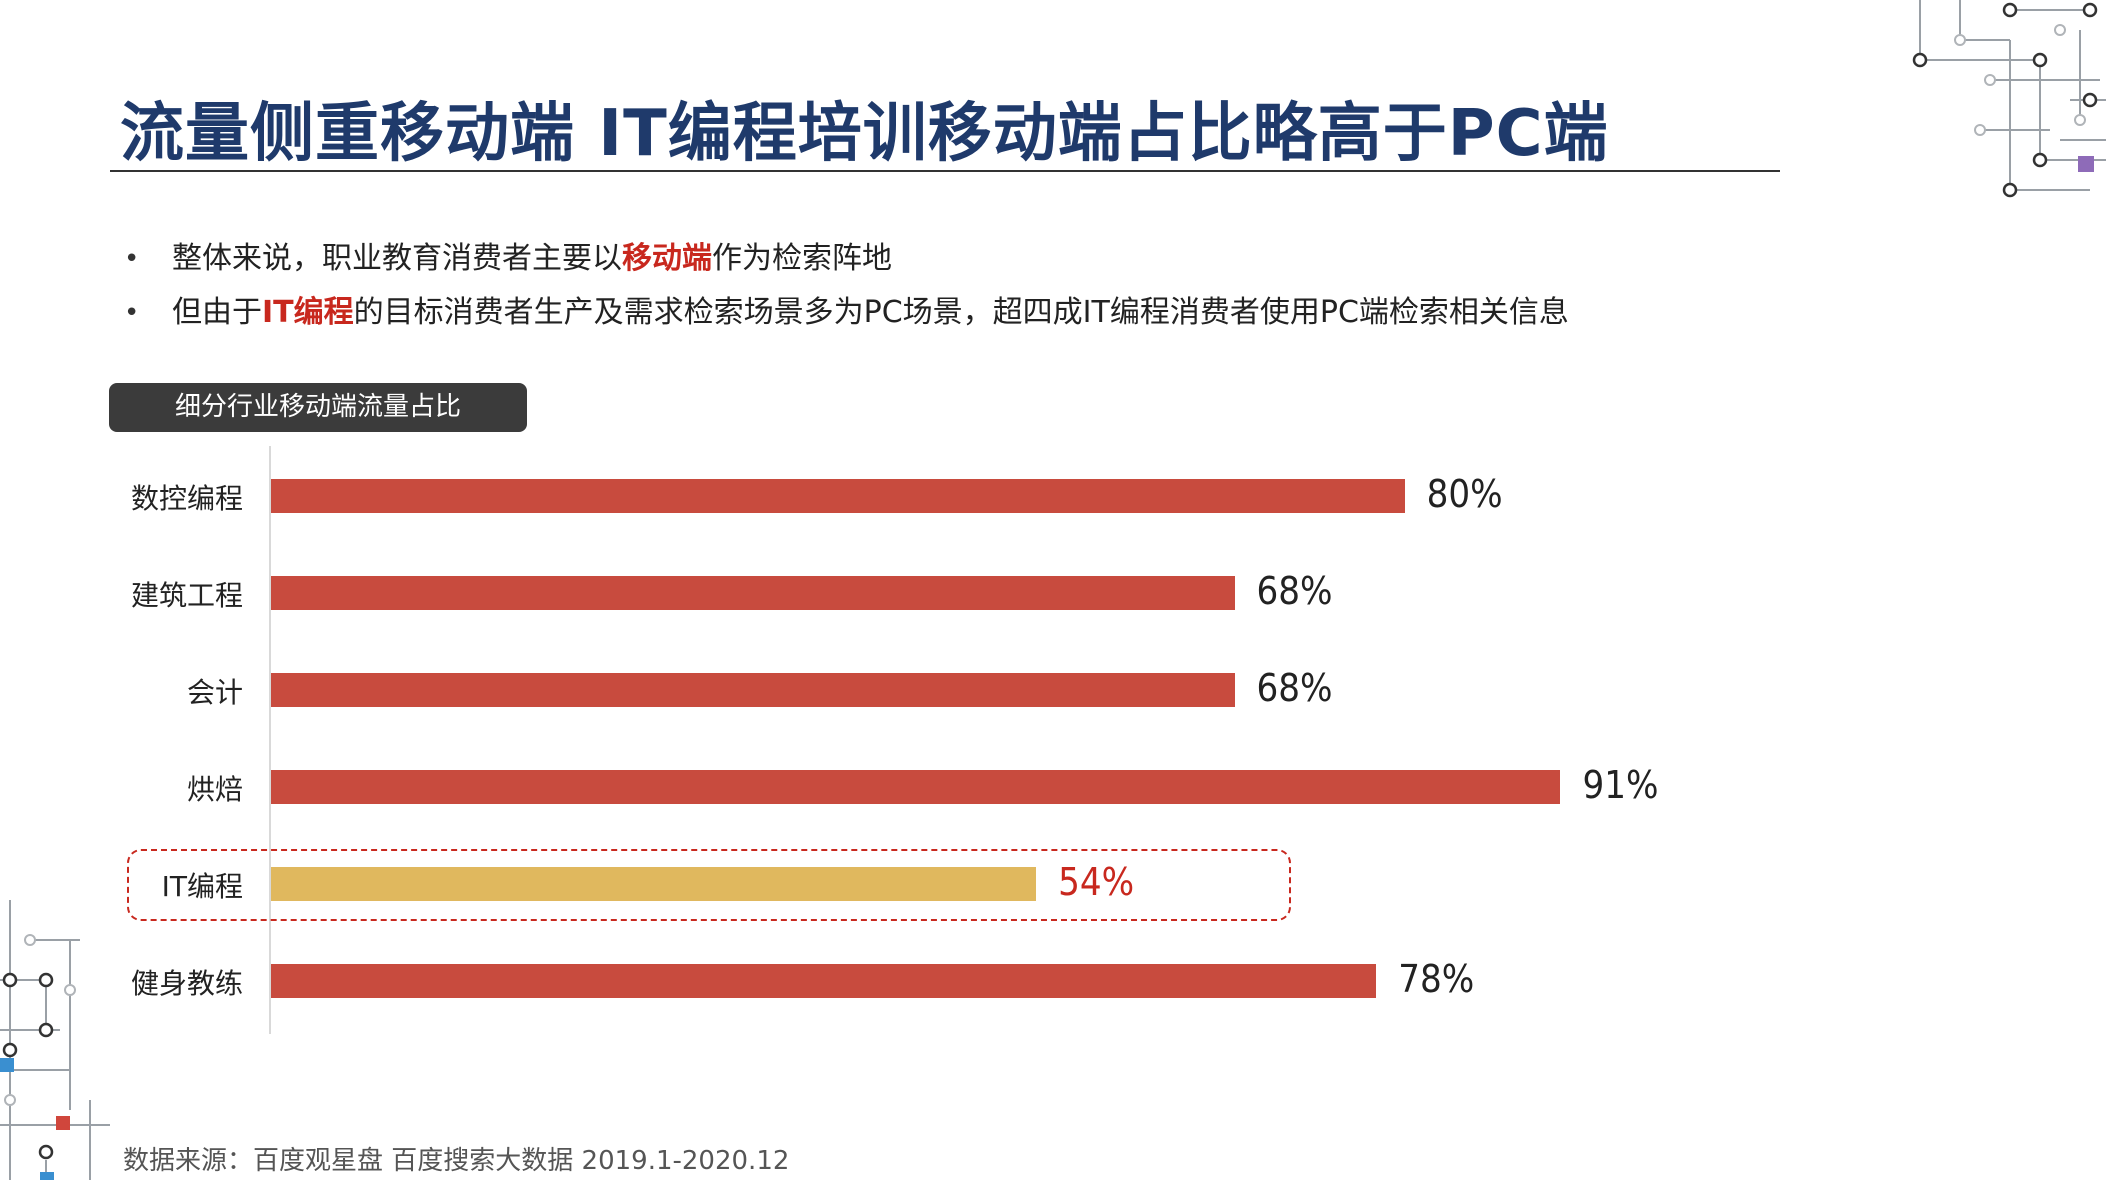 The width and height of the screenshot is (2106, 1180). What do you see at coordinates (397, 258) in the screenshot?
I see `bullet-1-text: 整体来说，职业教育消费者主要以` at bounding box center [397, 258].